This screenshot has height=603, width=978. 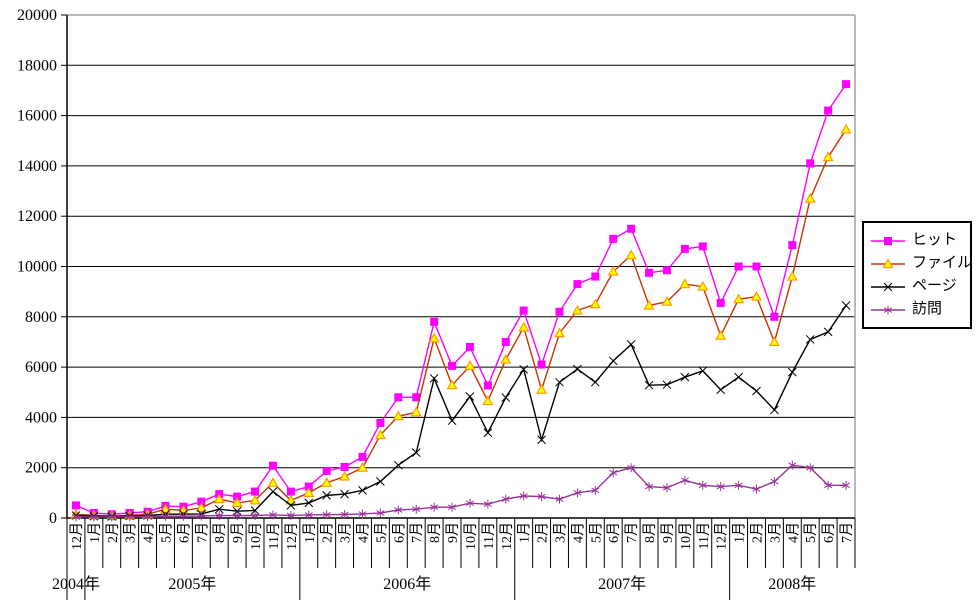 I want to click on x-axis-label: 11月, so click(x=489, y=535).